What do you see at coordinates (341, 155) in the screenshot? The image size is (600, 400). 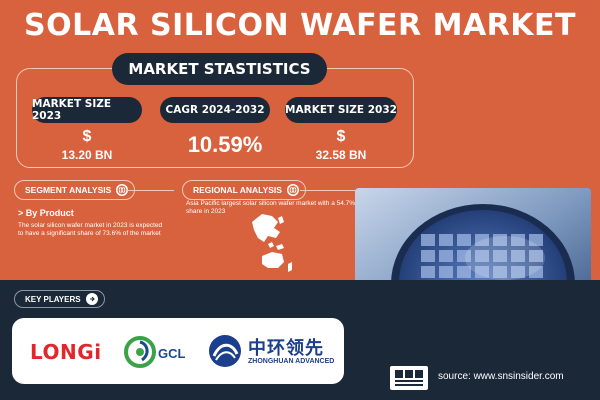 I see `market-size-2032-value: 32.58 BN` at bounding box center [341, 155].